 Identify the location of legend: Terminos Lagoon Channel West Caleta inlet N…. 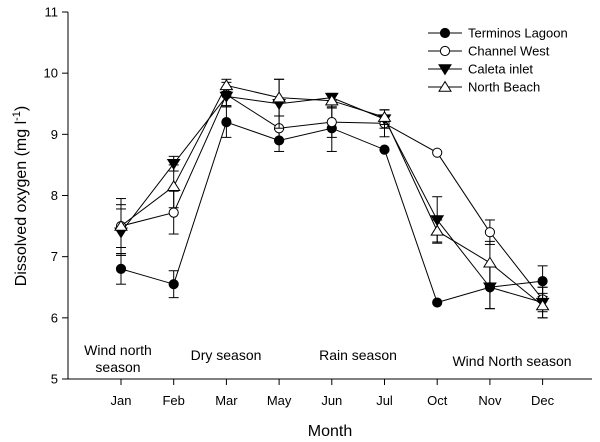
(498, 60).